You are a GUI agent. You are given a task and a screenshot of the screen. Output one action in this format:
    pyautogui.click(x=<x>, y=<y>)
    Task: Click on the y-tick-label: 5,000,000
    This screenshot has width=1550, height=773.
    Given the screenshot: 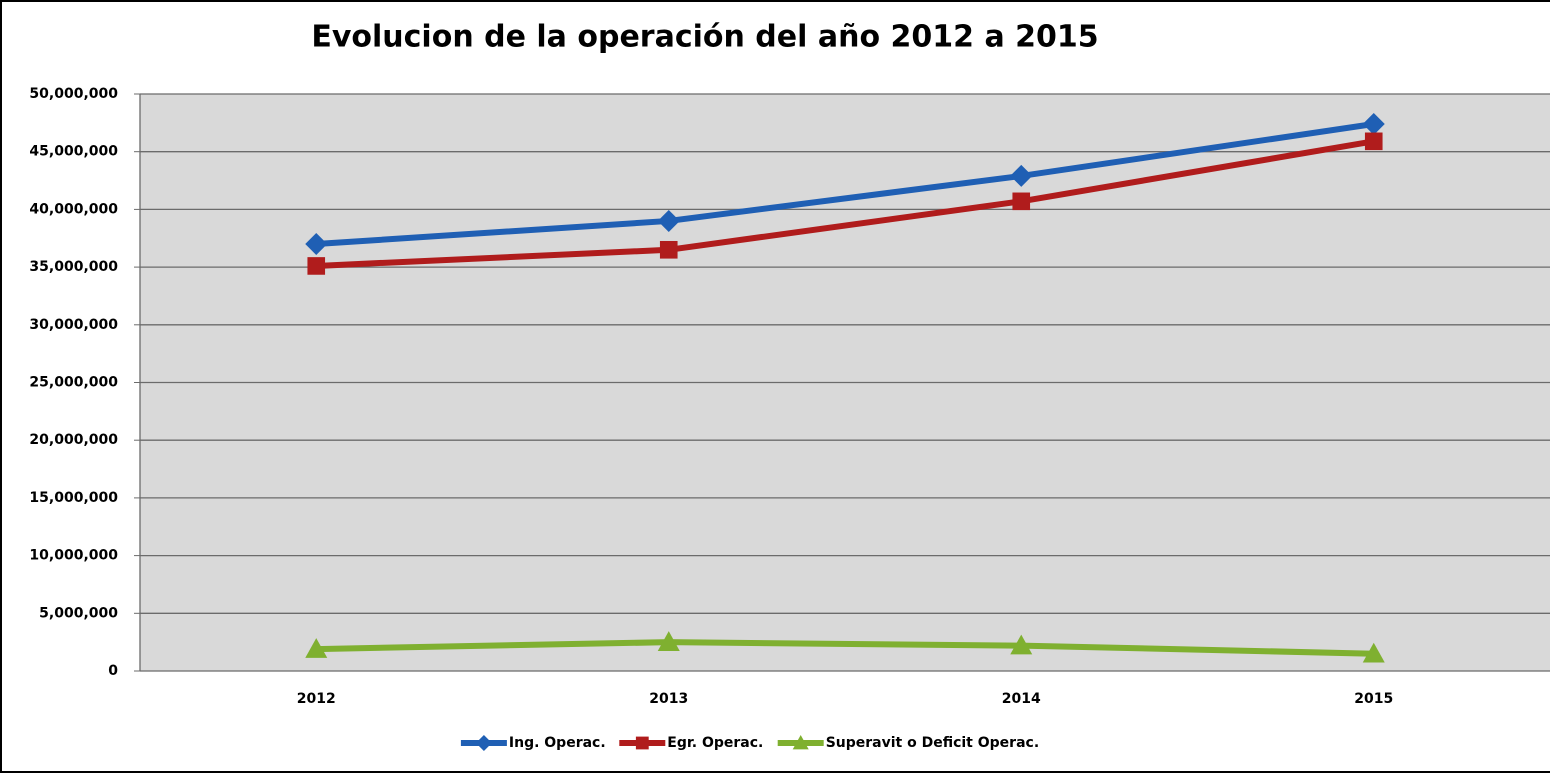 What is the action you would take?
    pyautogui.click(x=78, y=613)
    